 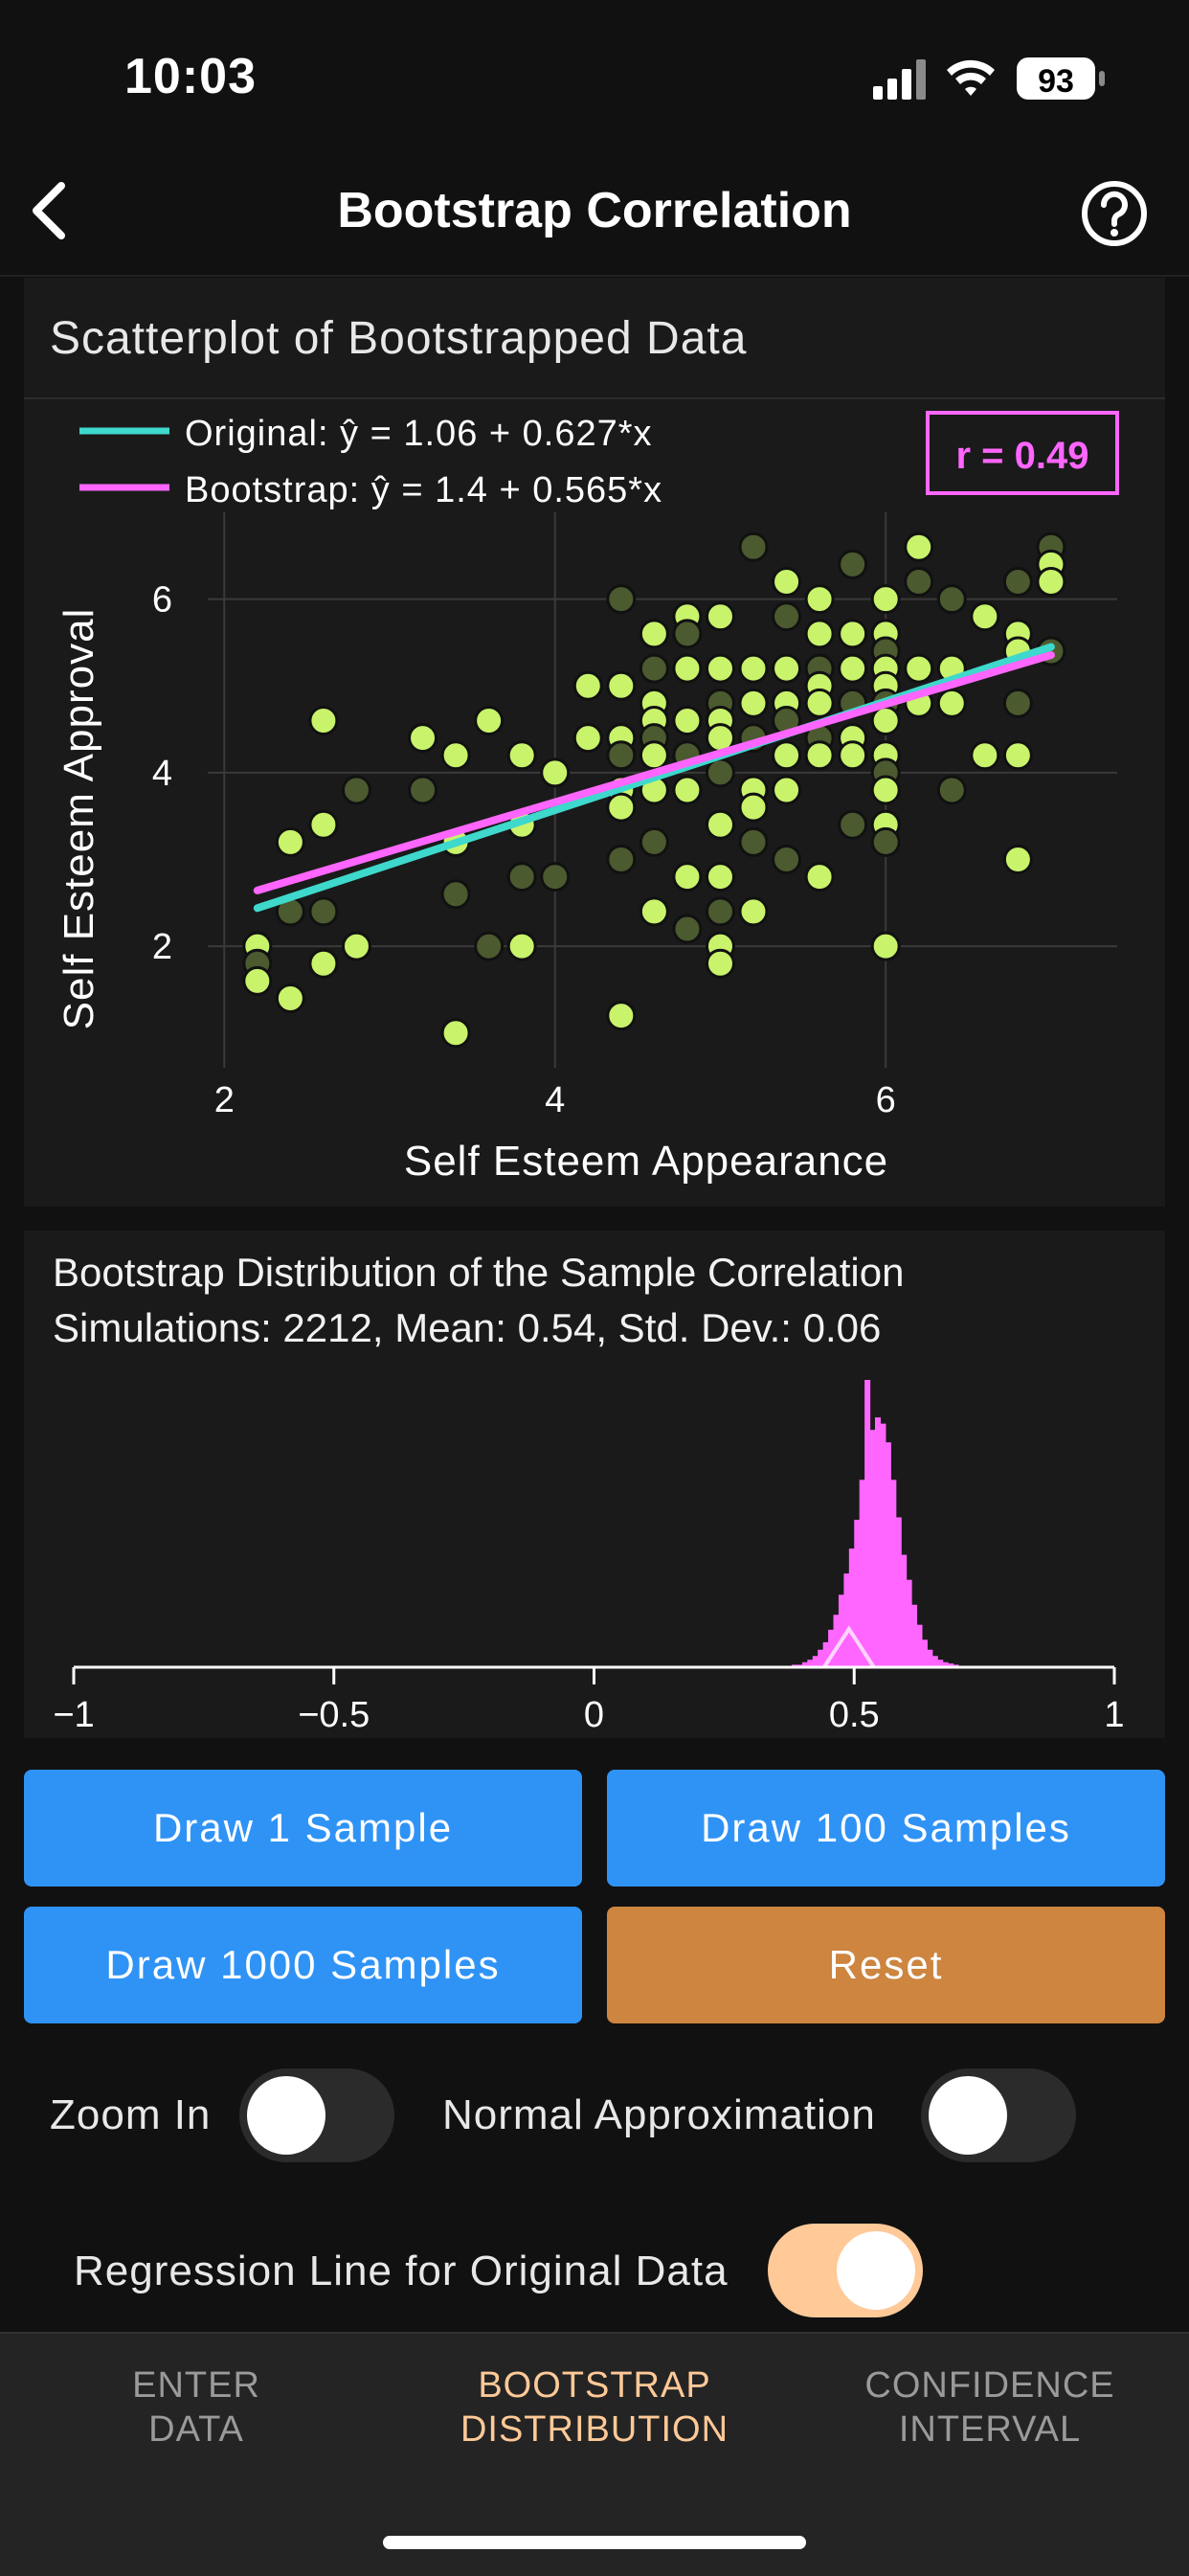 I want to click on normal-approximation-toggle, so click(x=998, y=2115).